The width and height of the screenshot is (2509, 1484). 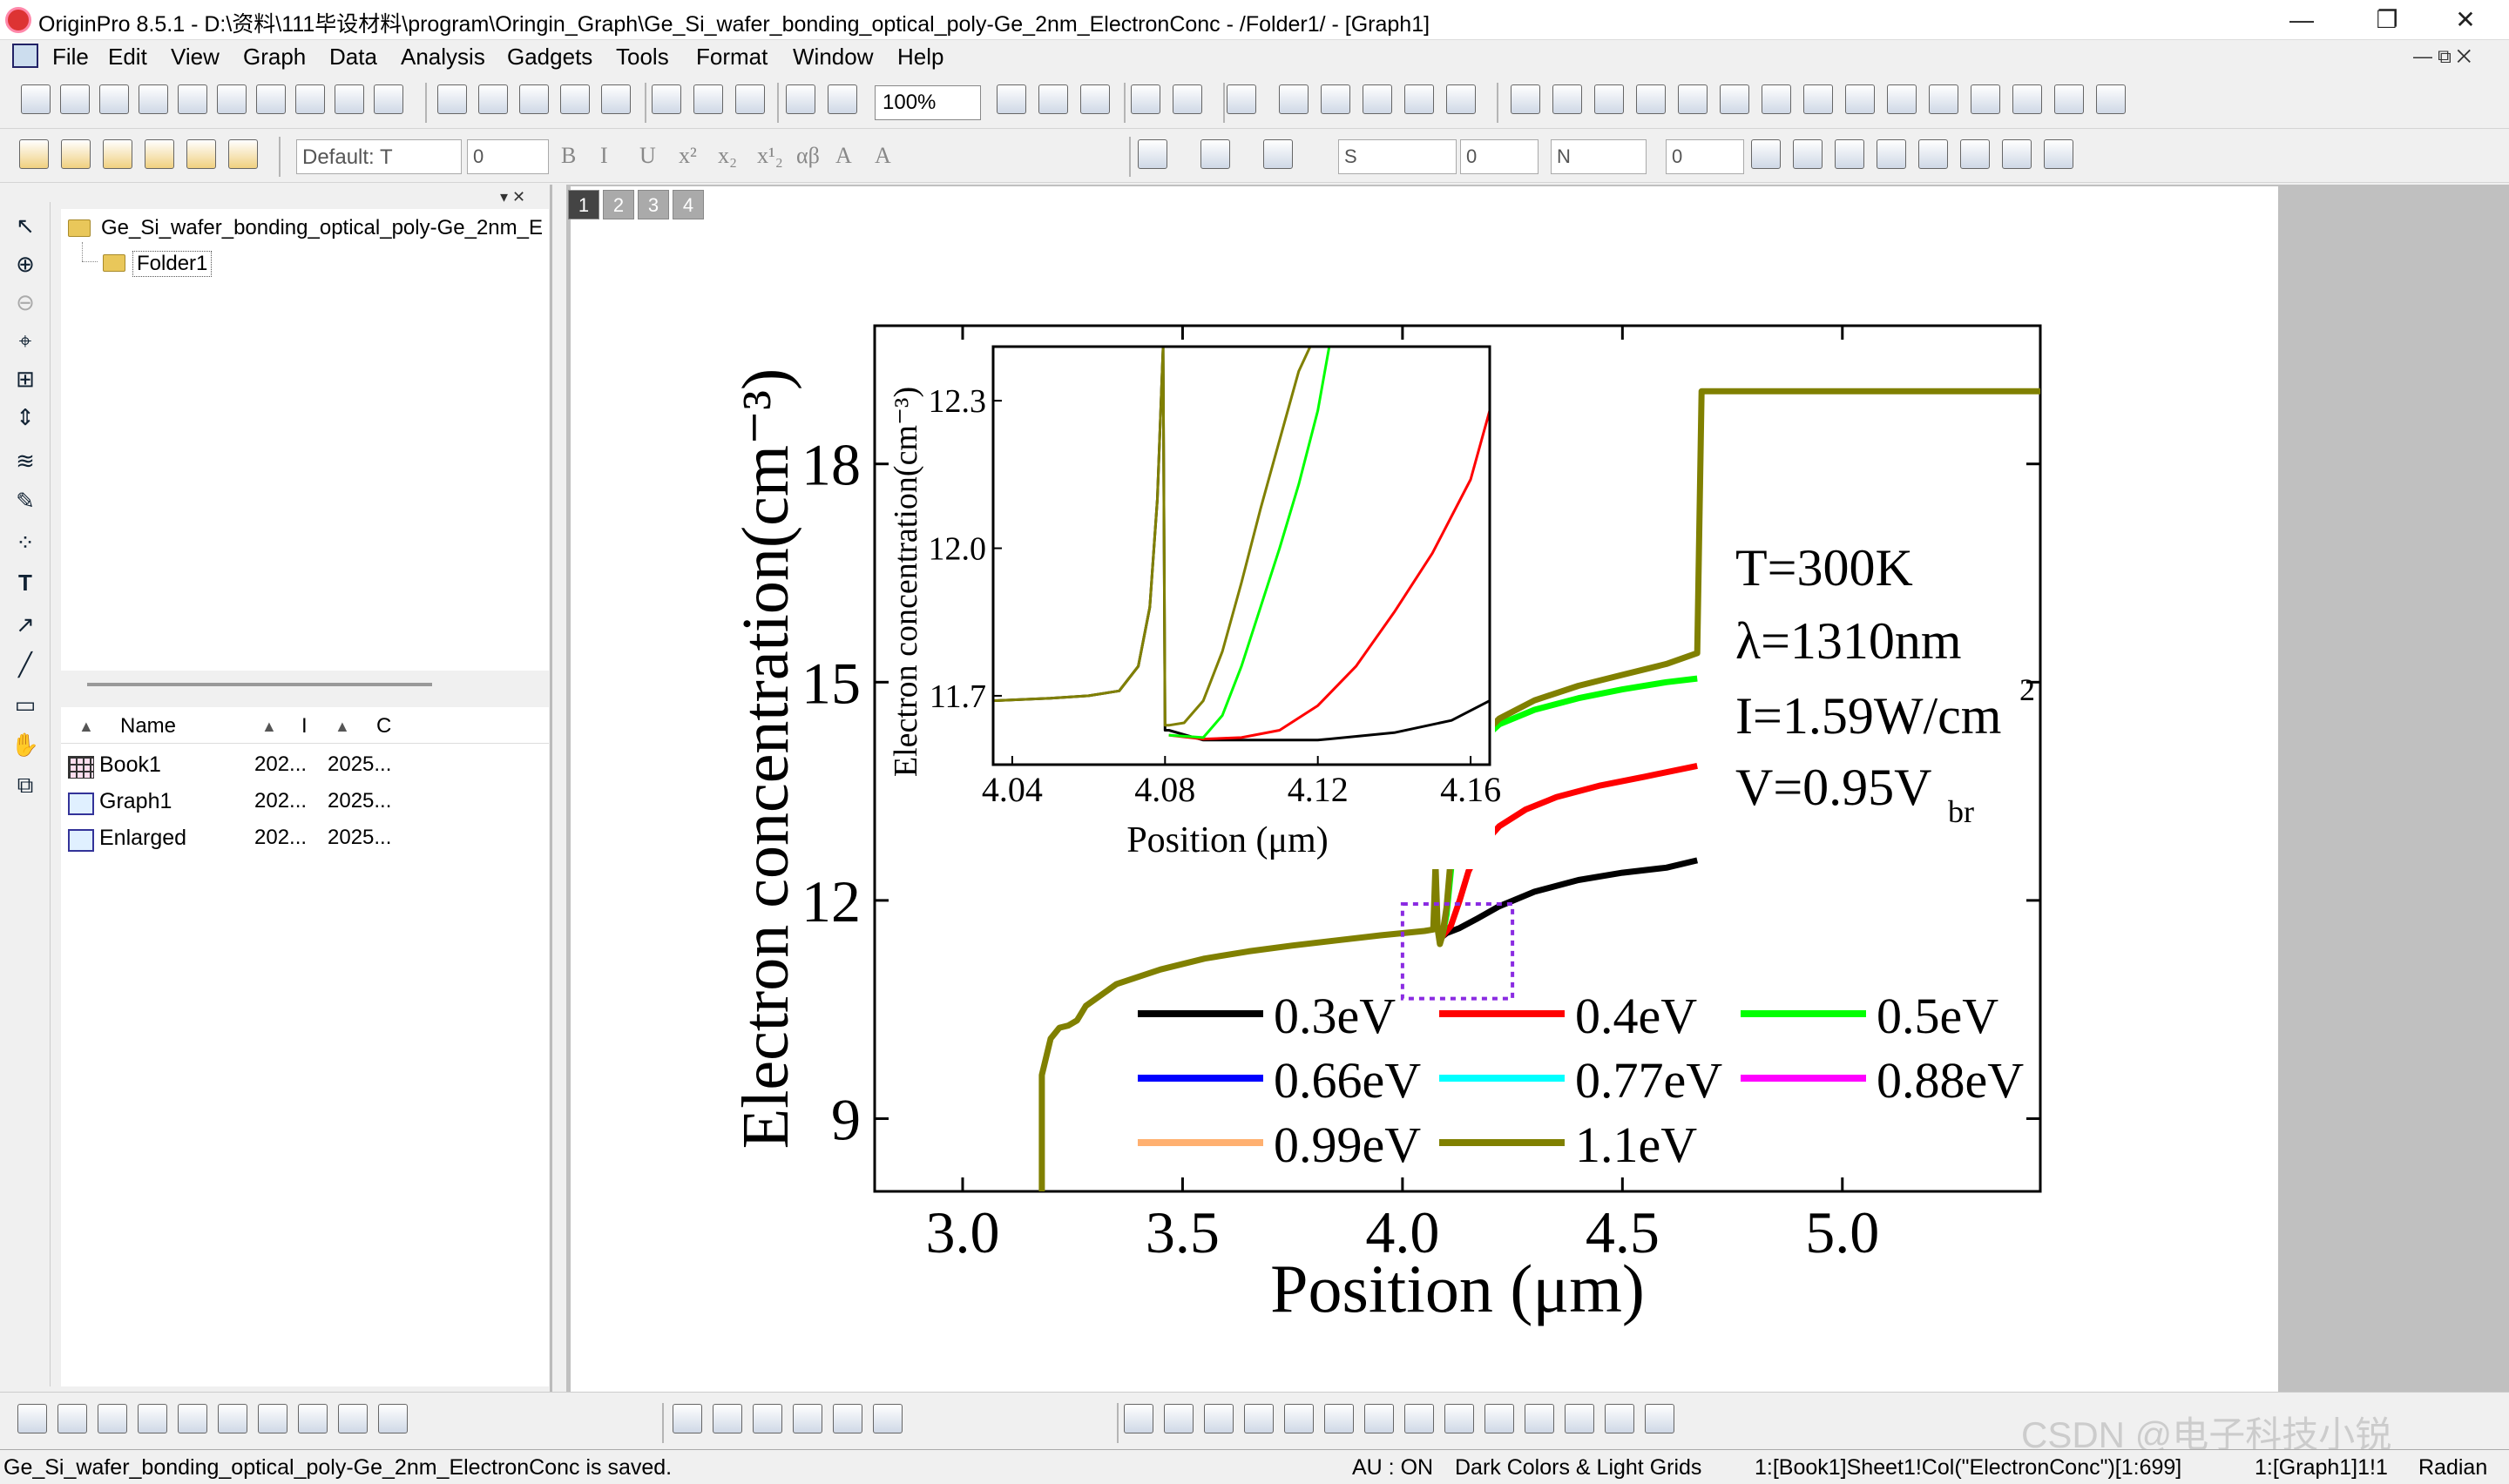 I want to click on back-layer-icon, so click(x=1619, y=1419).